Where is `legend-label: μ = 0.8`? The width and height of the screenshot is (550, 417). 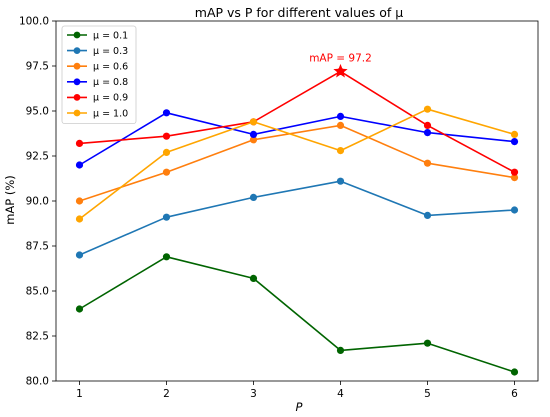 legend-label: μ = 0.8 is located at coordinates (110, 82).